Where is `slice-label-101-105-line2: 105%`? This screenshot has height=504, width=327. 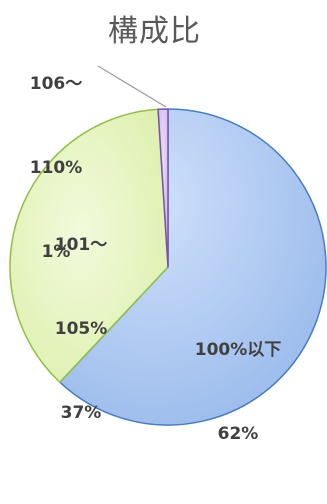
slice-label-101-105-line2: 105% is located at coordinates (81, 329).